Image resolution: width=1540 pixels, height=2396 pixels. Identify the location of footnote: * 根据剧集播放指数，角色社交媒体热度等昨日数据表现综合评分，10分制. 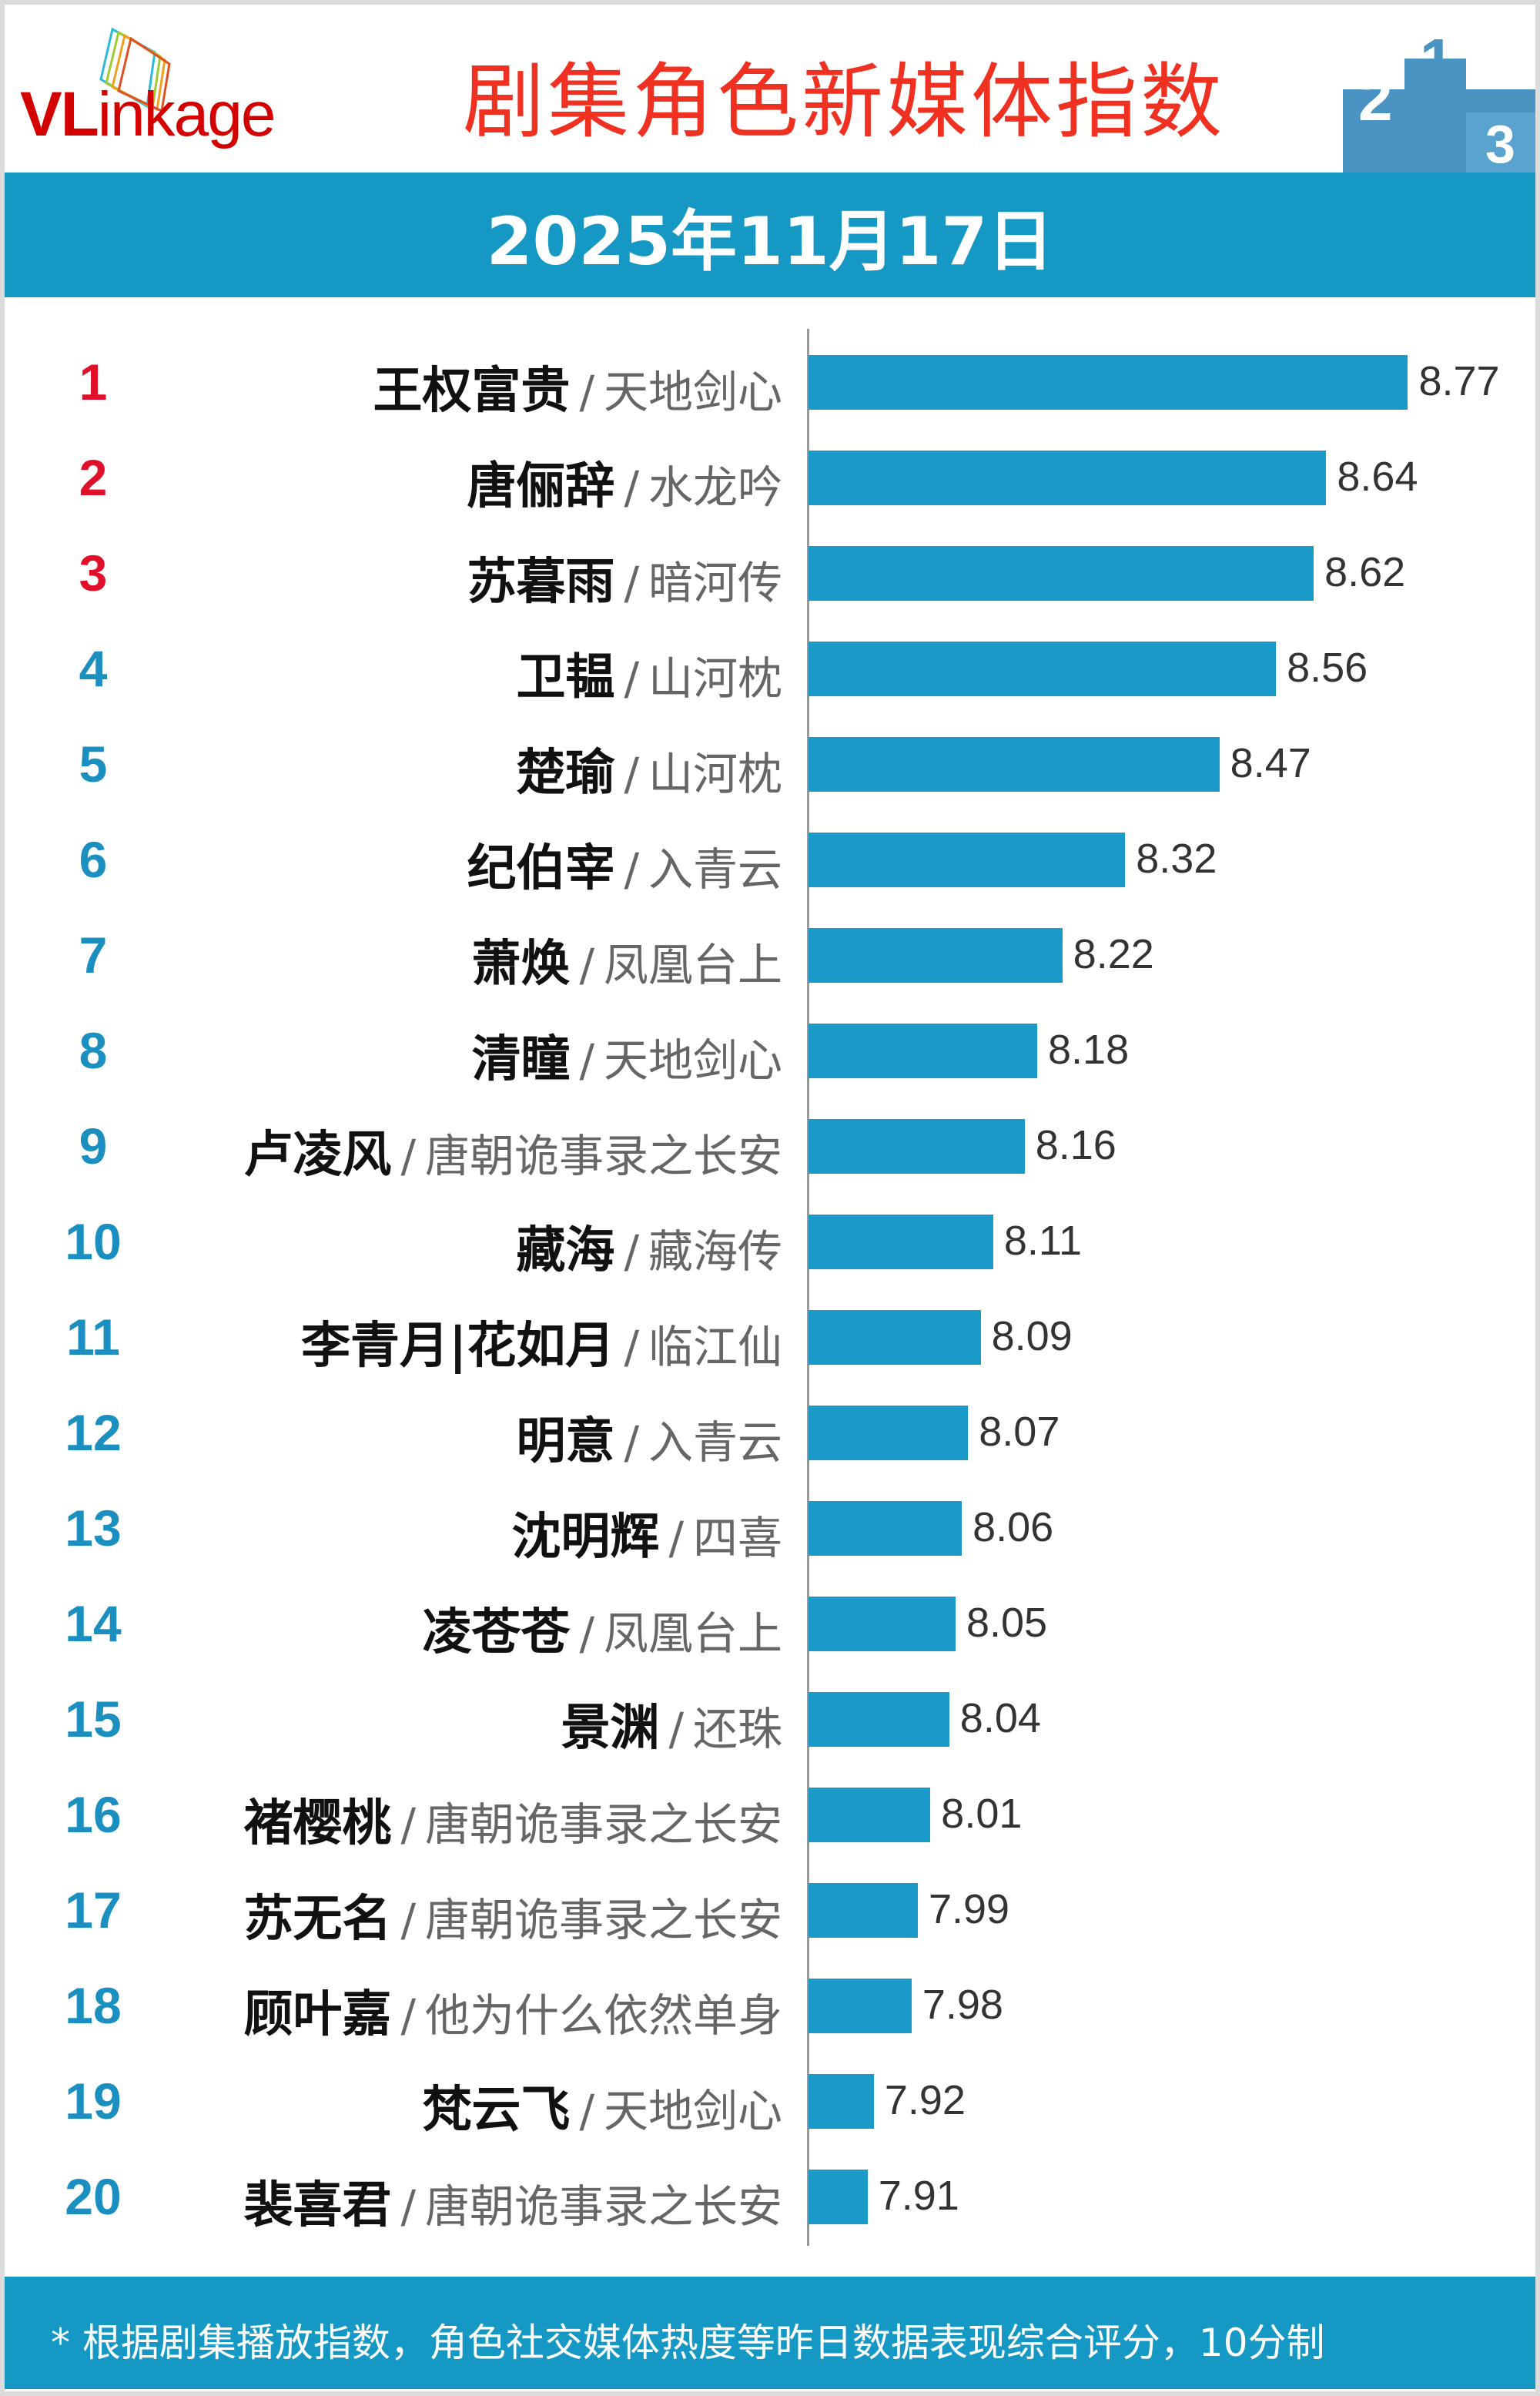
(688, 2343).